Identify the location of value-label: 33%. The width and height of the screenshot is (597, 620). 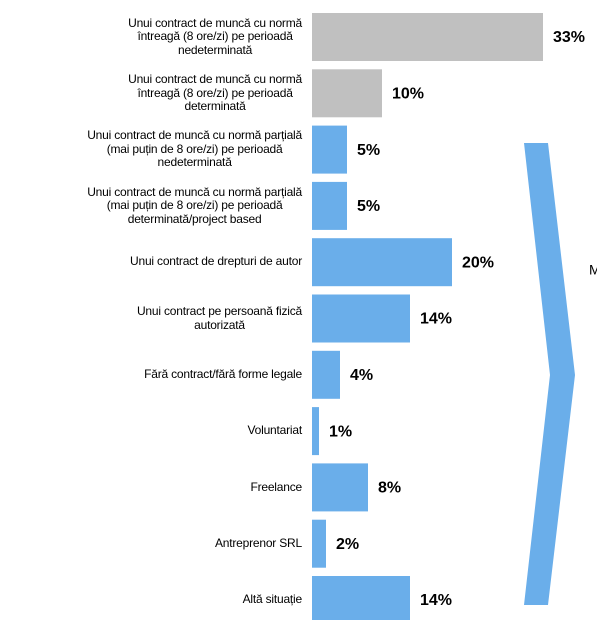
(569, 37).